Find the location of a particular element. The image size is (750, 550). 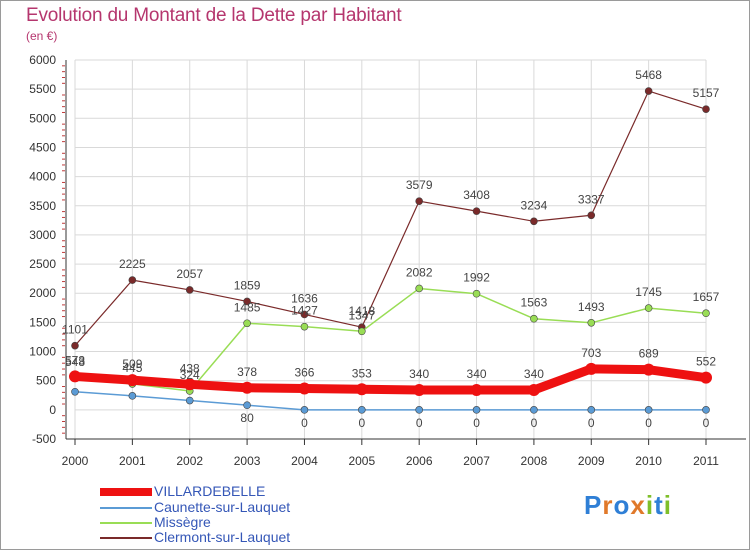

data-label: 1859 is located at coordinates (247, 285).